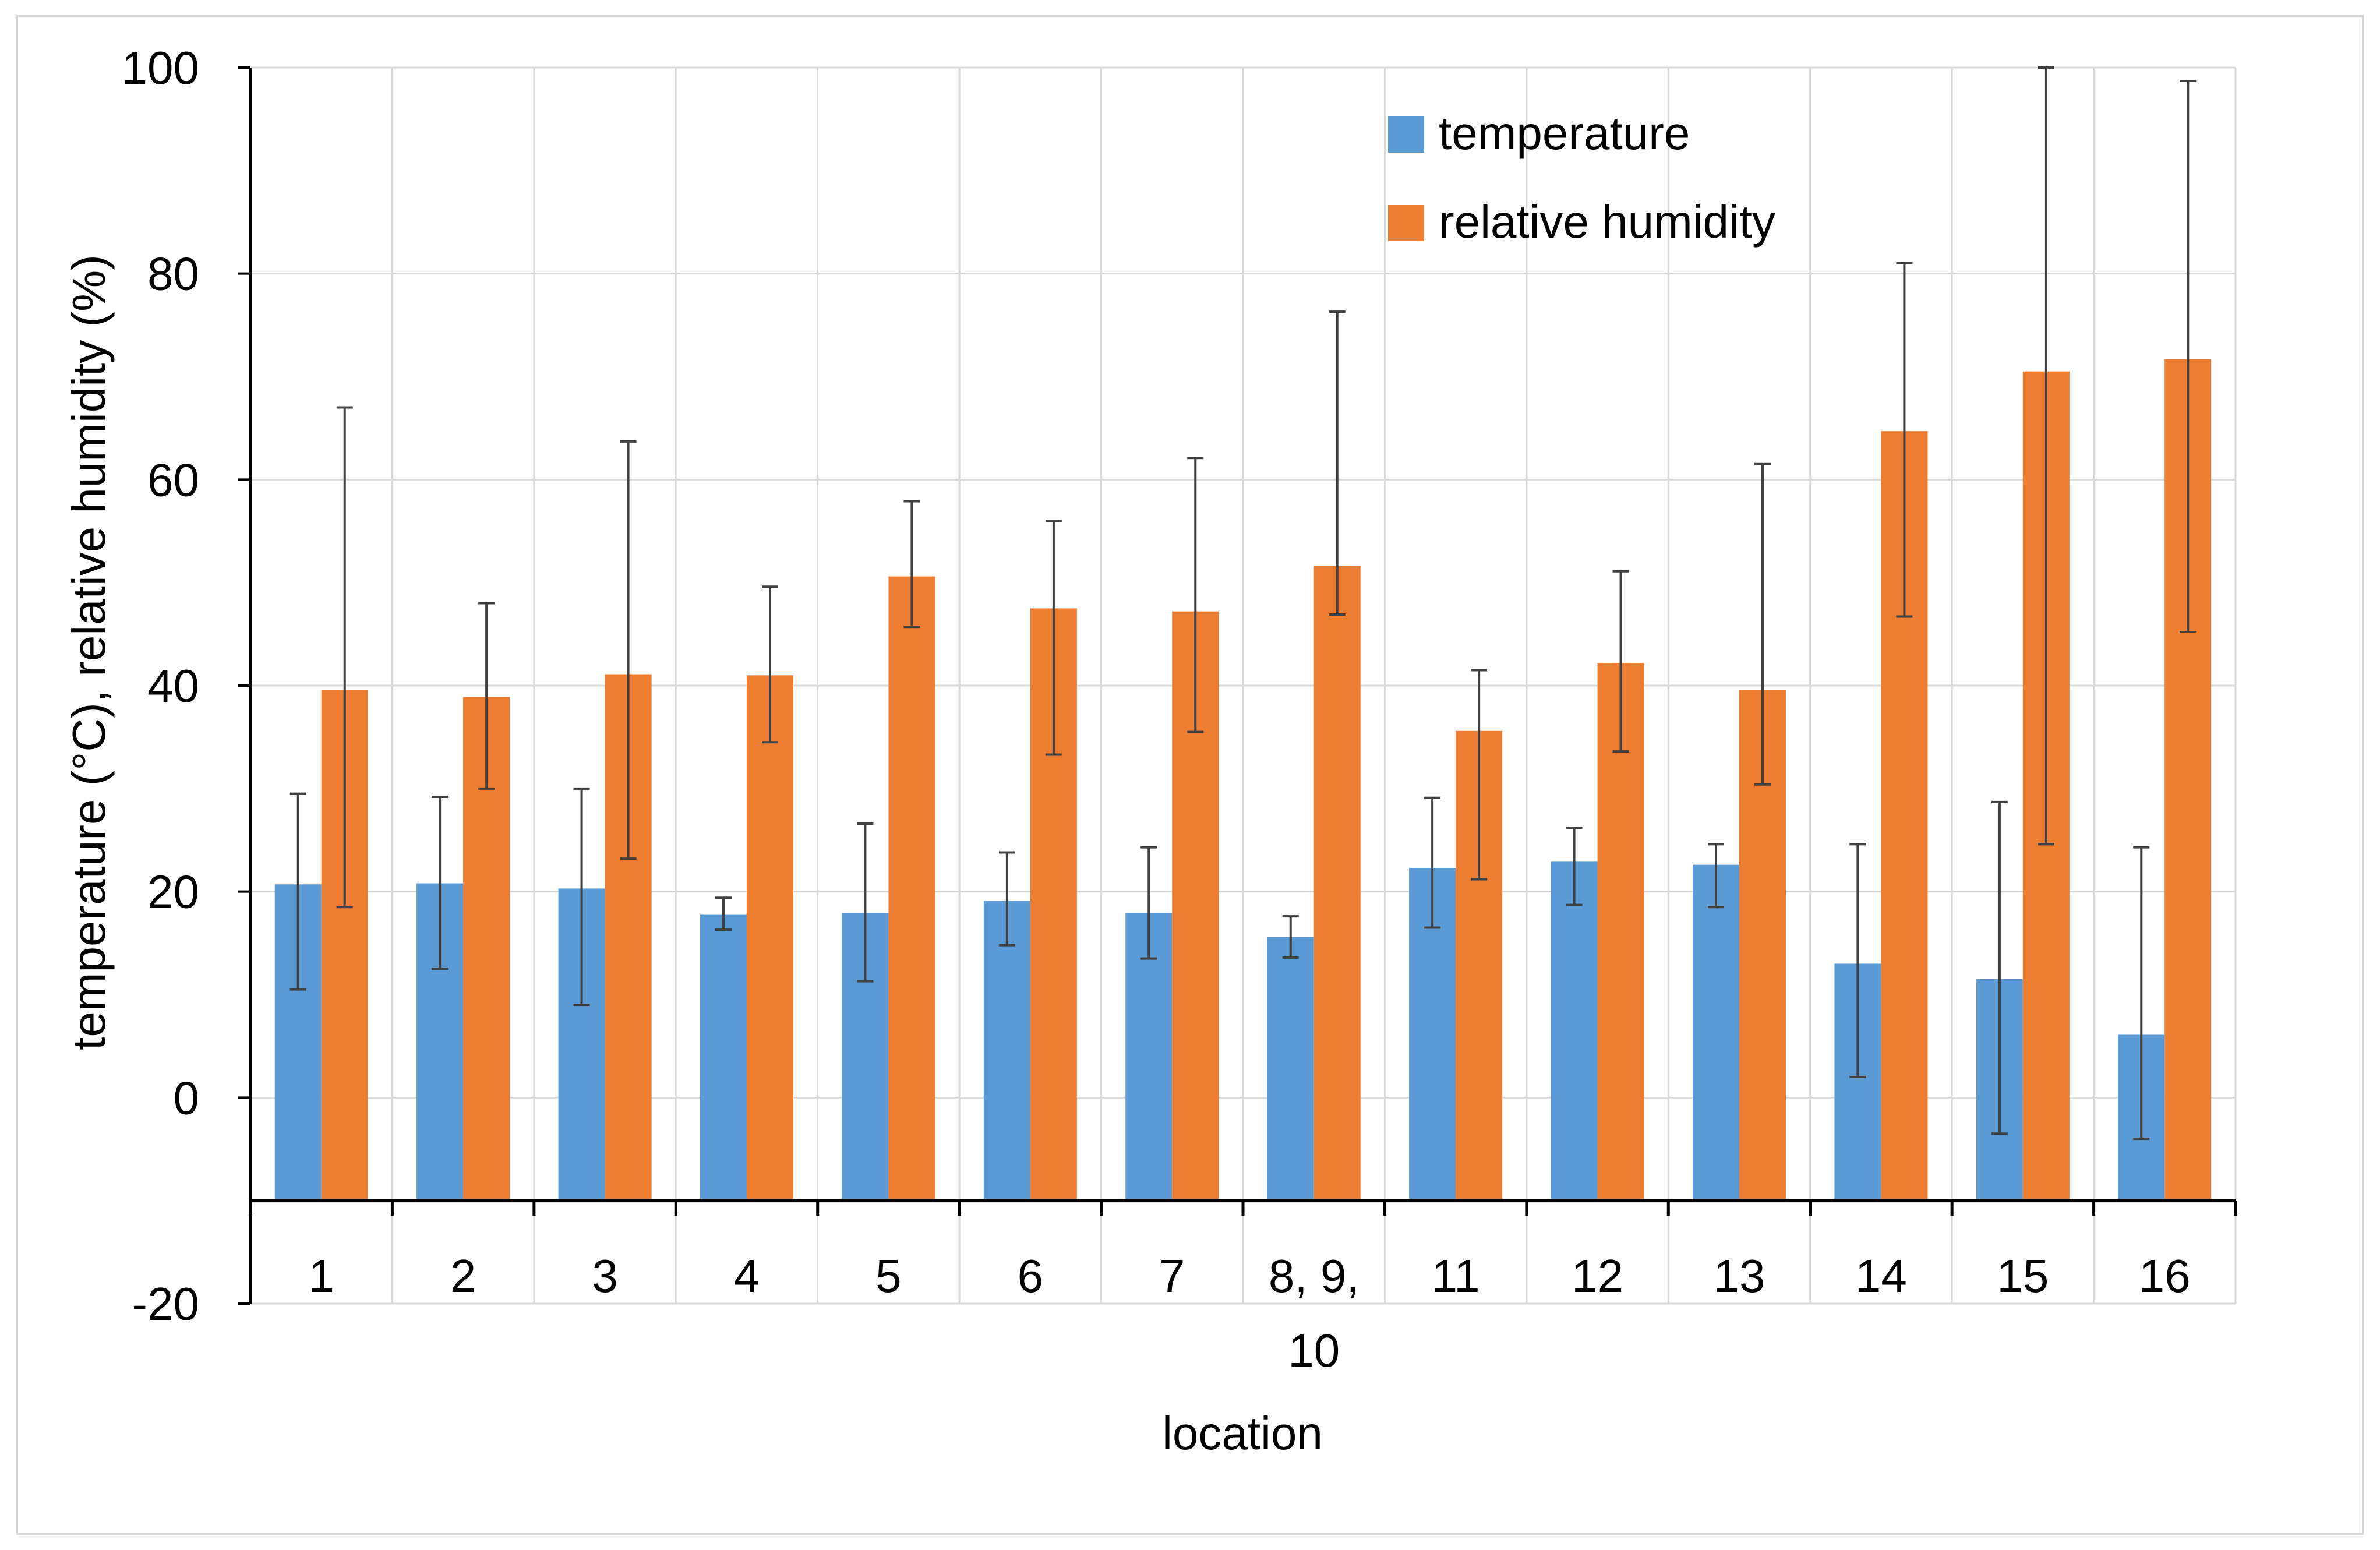 Image resolution: width=2380 pixels, height=1550 pixels. What do you see at coordinates (1242, 1433) in the screenshot?
I see `x-axis-title: location` at bounding box center [1242, 1433].